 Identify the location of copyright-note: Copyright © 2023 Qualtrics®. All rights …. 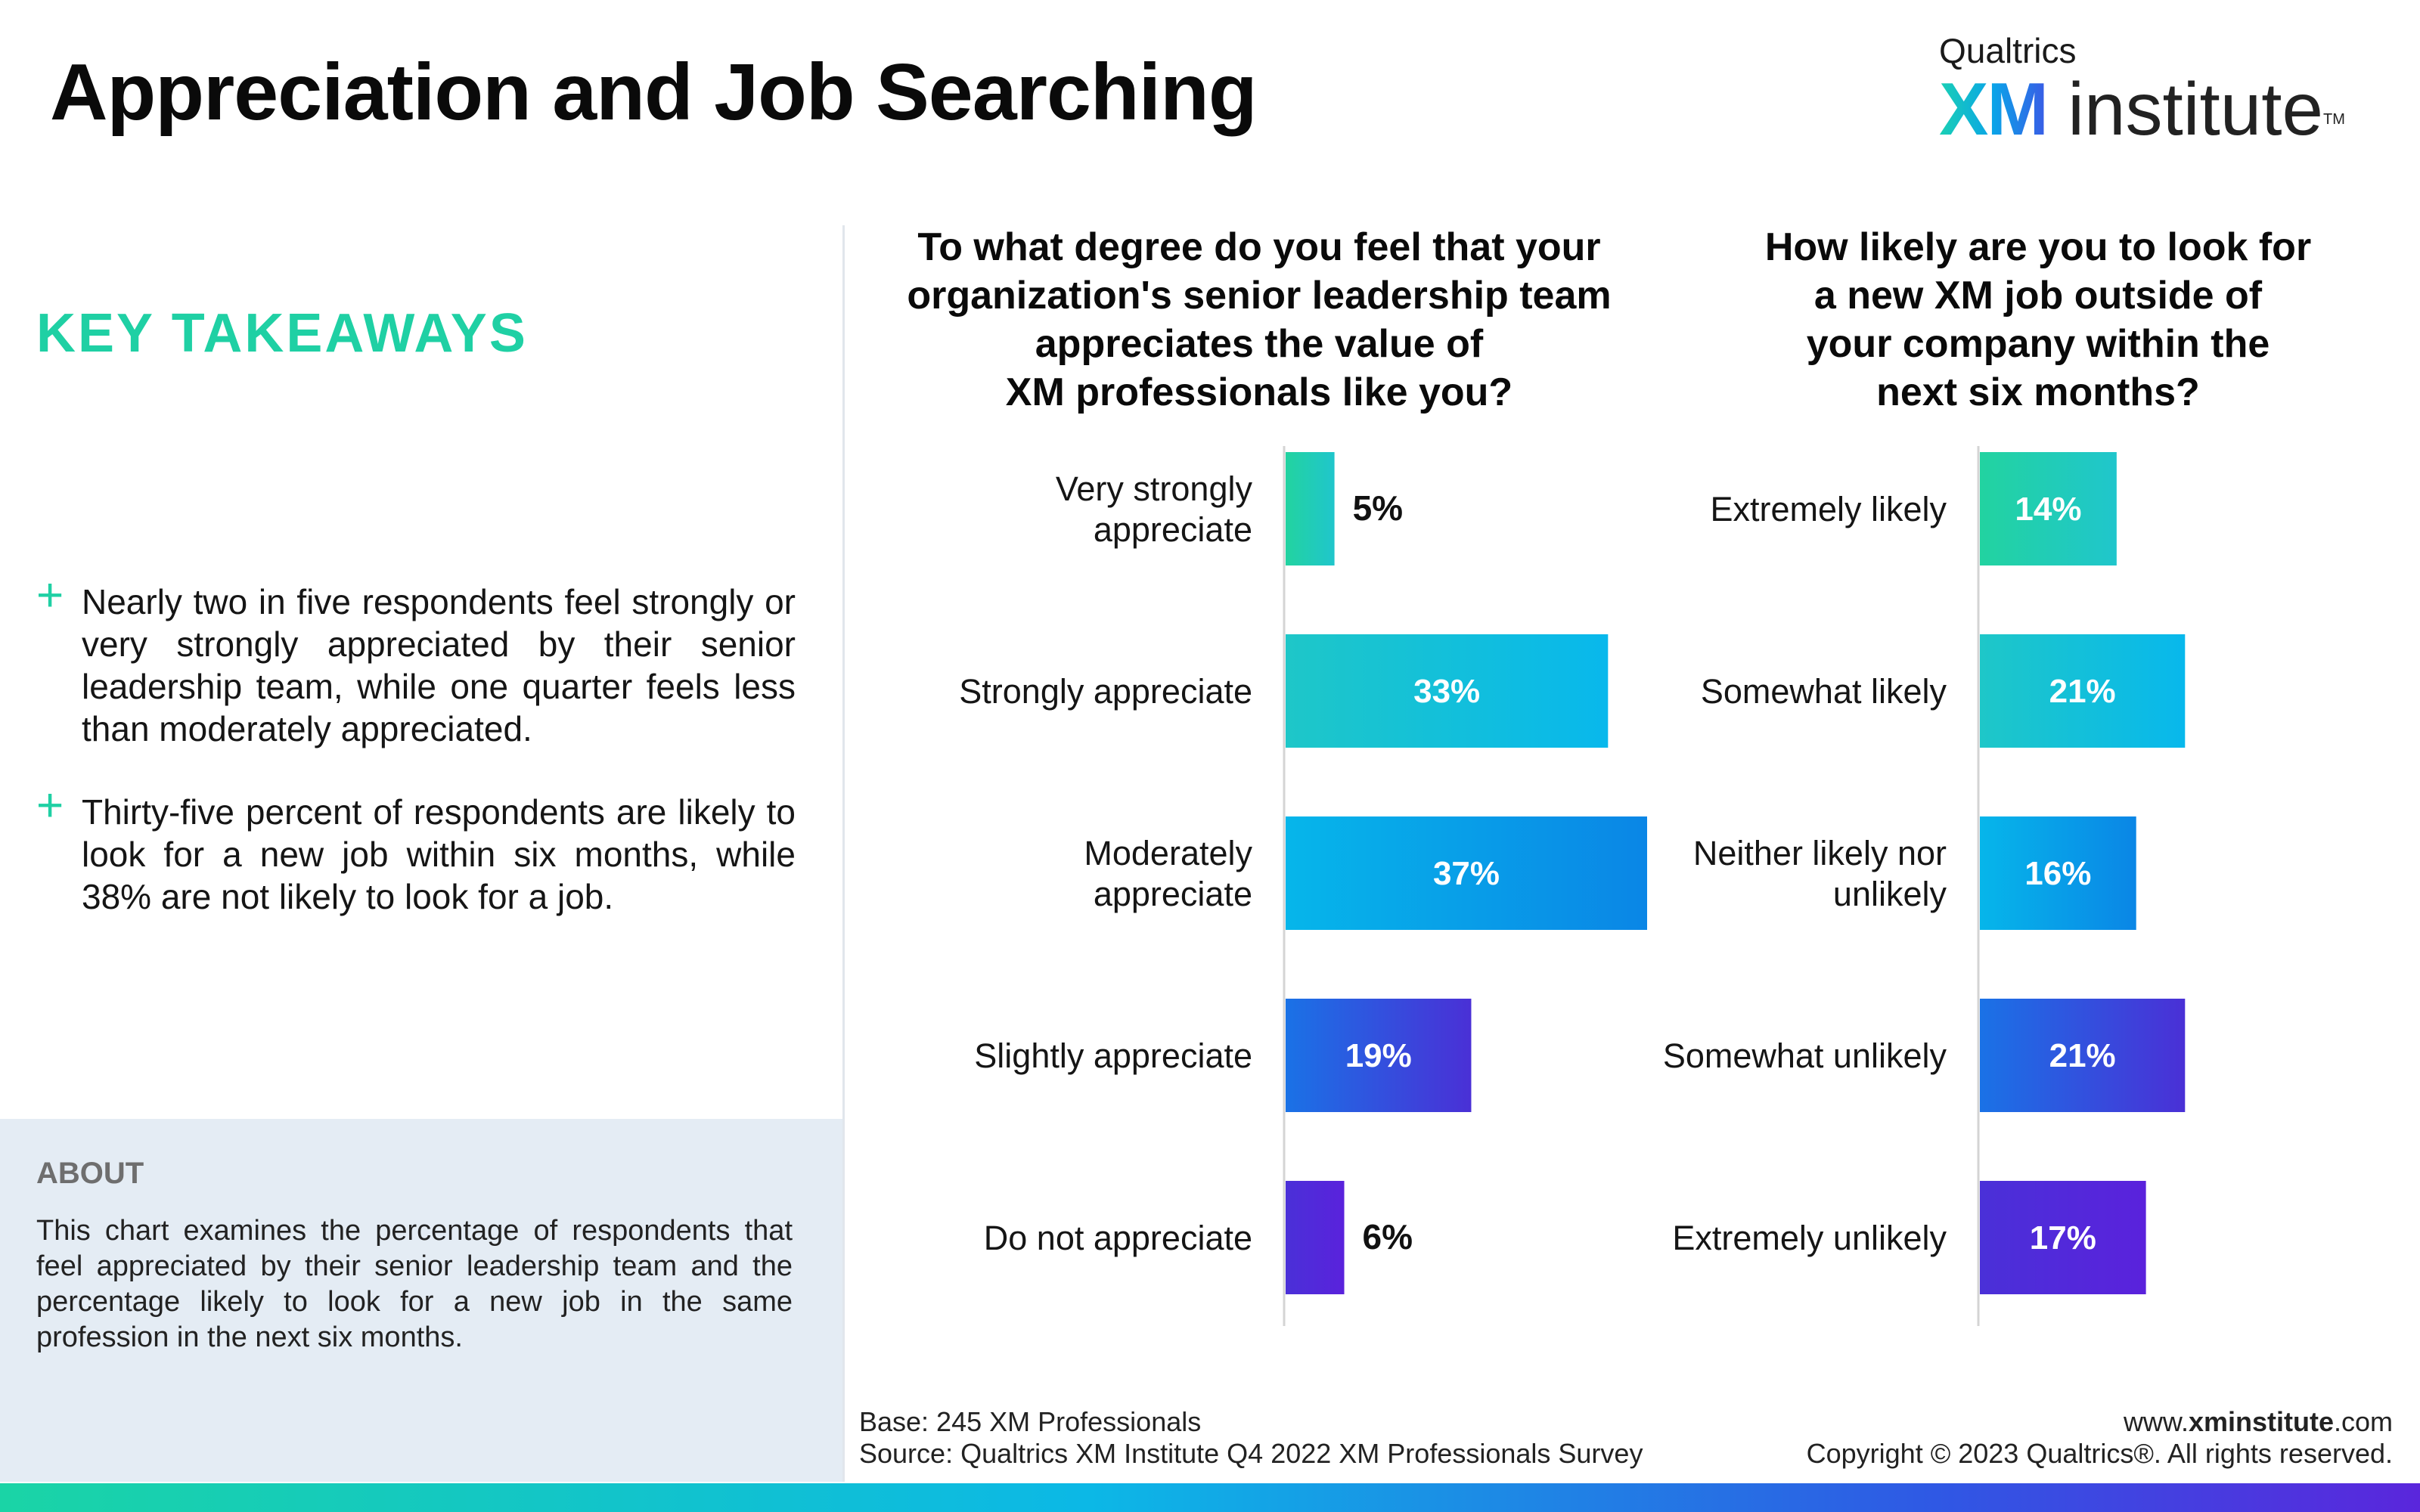
(2099, 1453).